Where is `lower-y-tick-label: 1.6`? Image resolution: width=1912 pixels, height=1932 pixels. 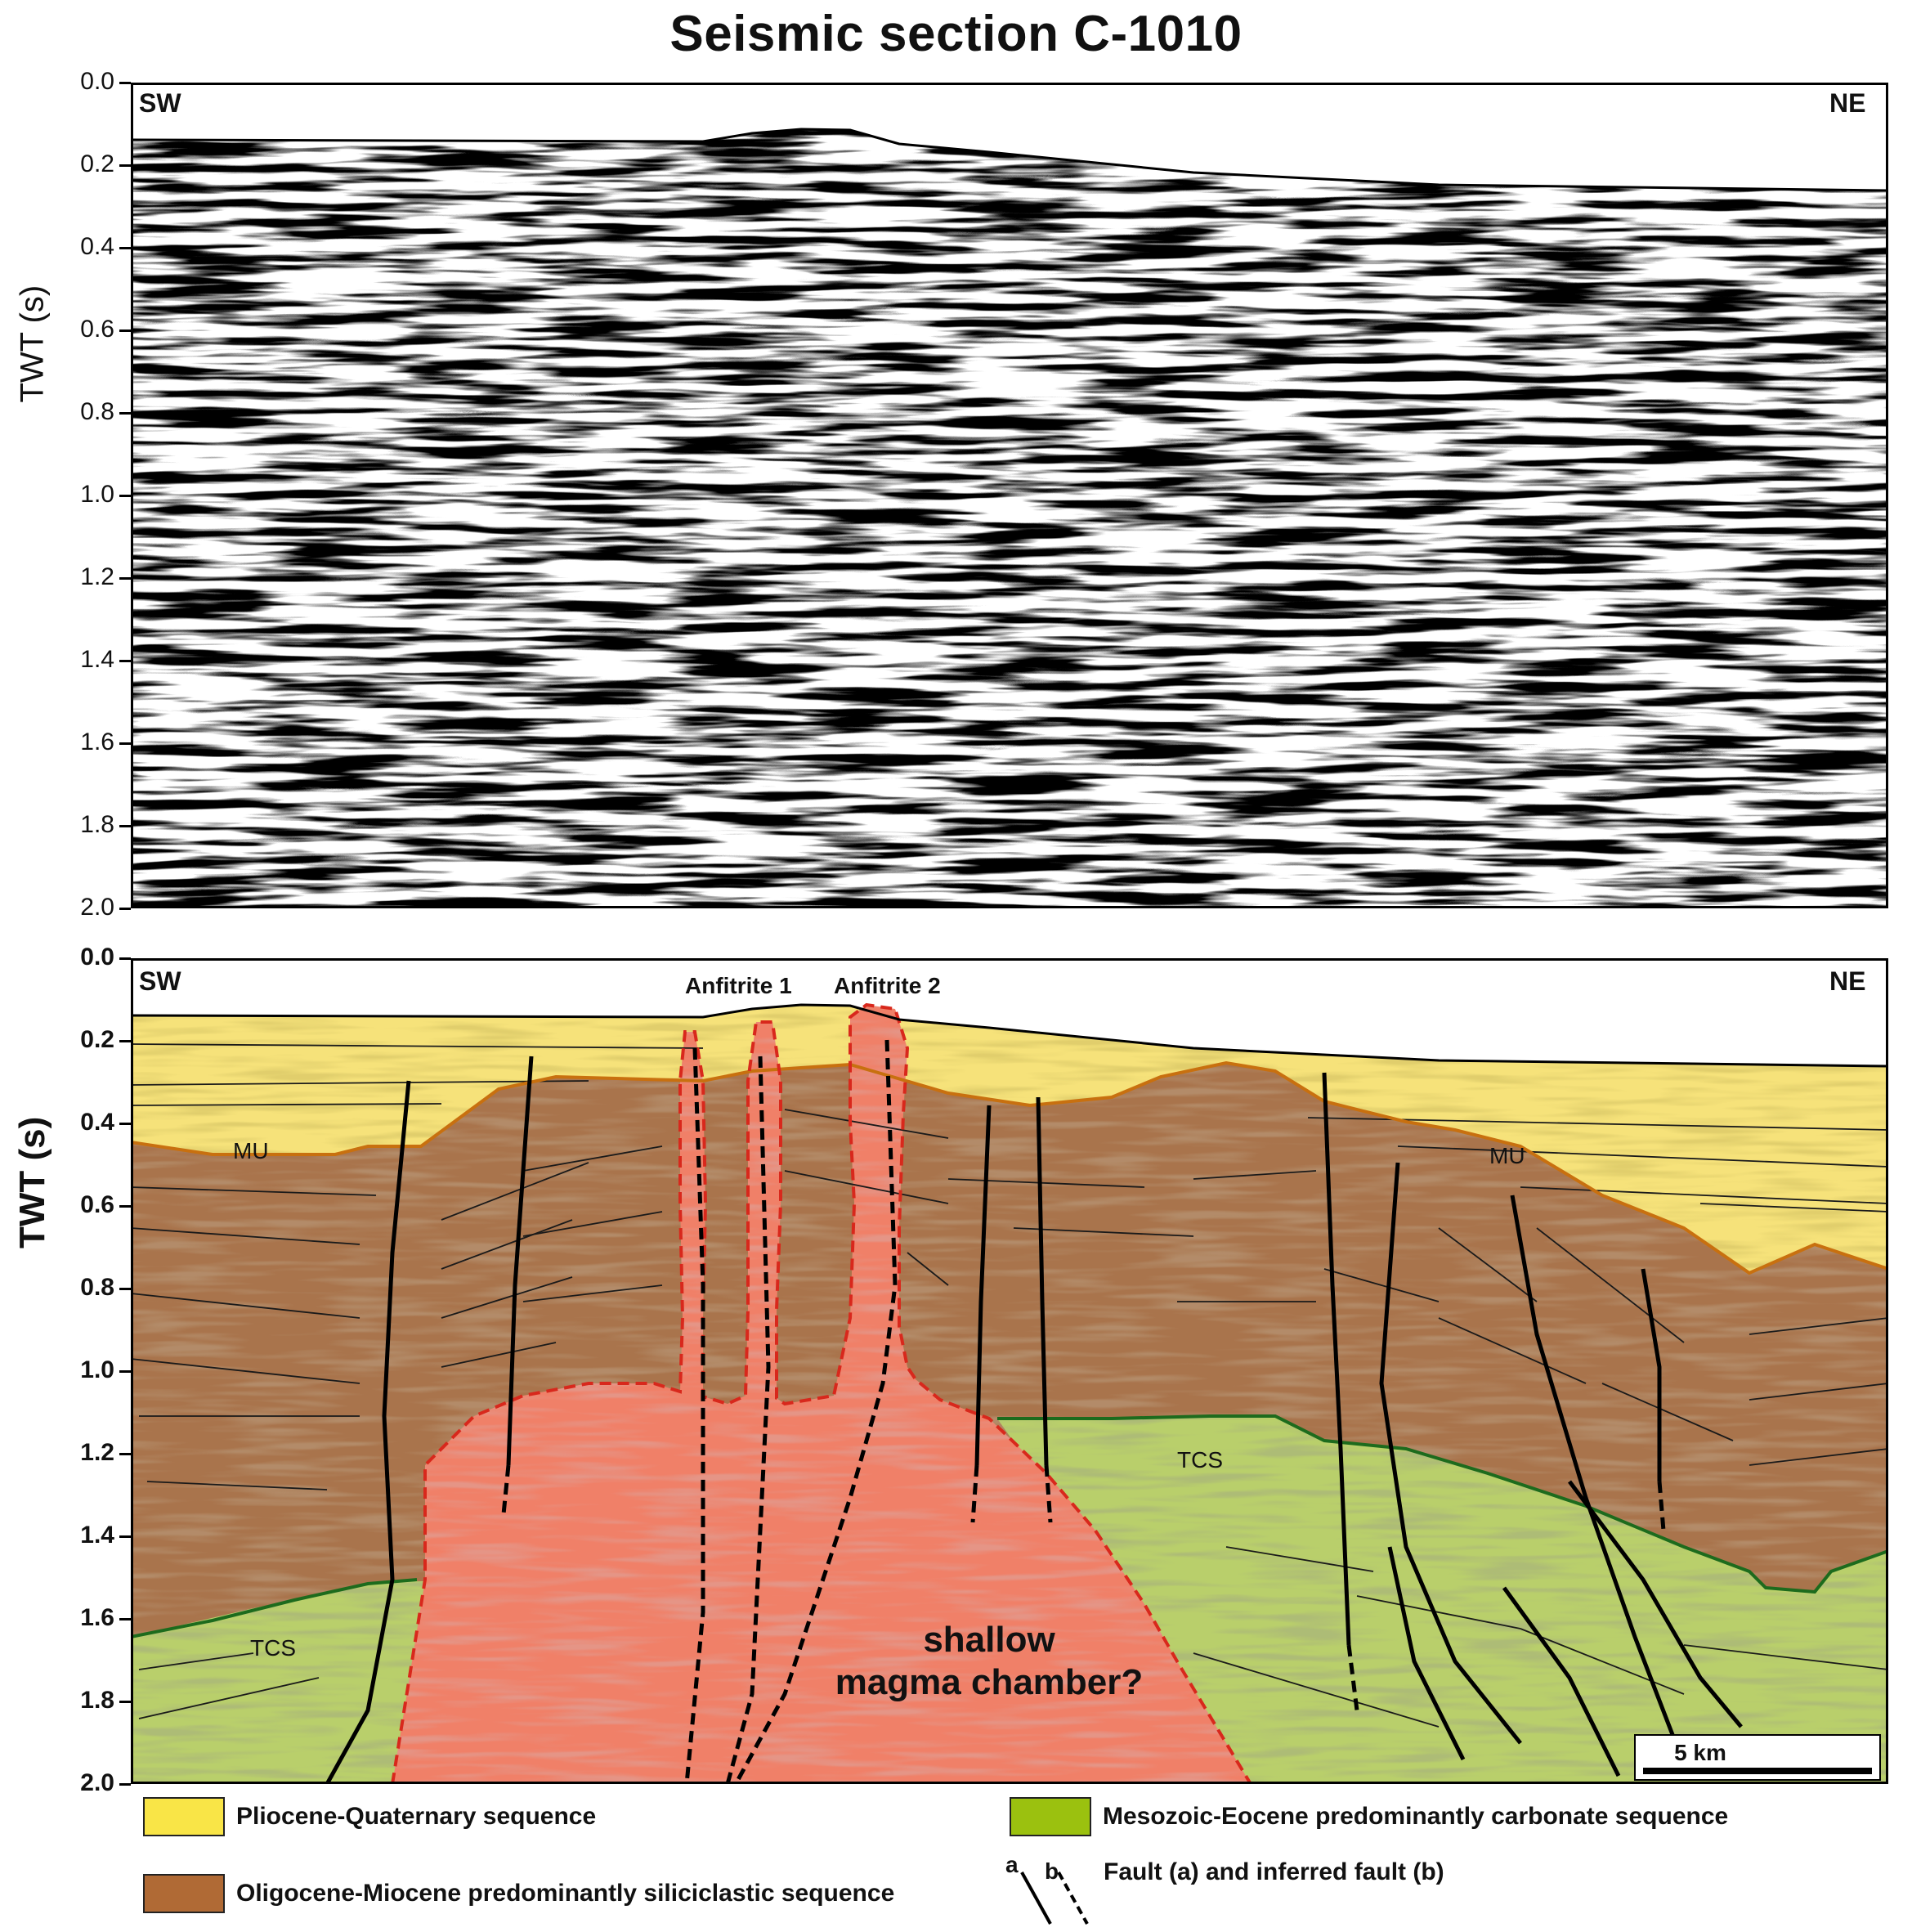
lower-y-tick-label: 1.6 is located at coordinates (97, 1617).